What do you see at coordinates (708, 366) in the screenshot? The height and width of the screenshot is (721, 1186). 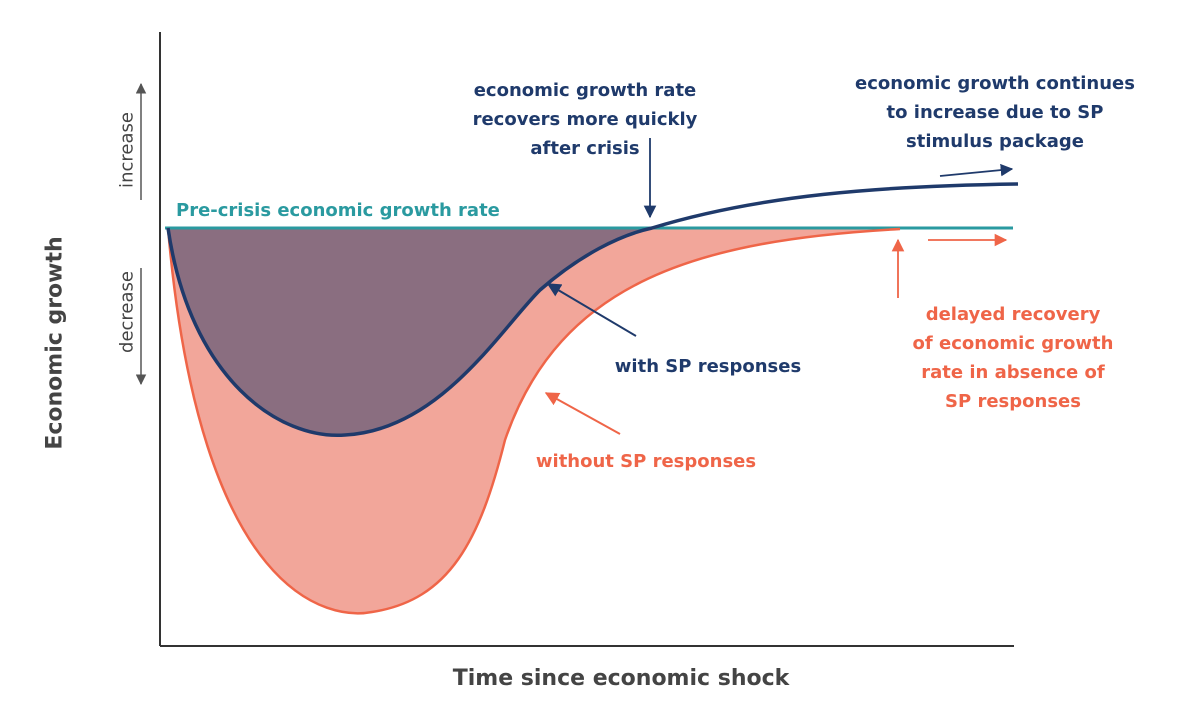 I see `with-sp-label: with SP responses` at bounding box center [708, 366].